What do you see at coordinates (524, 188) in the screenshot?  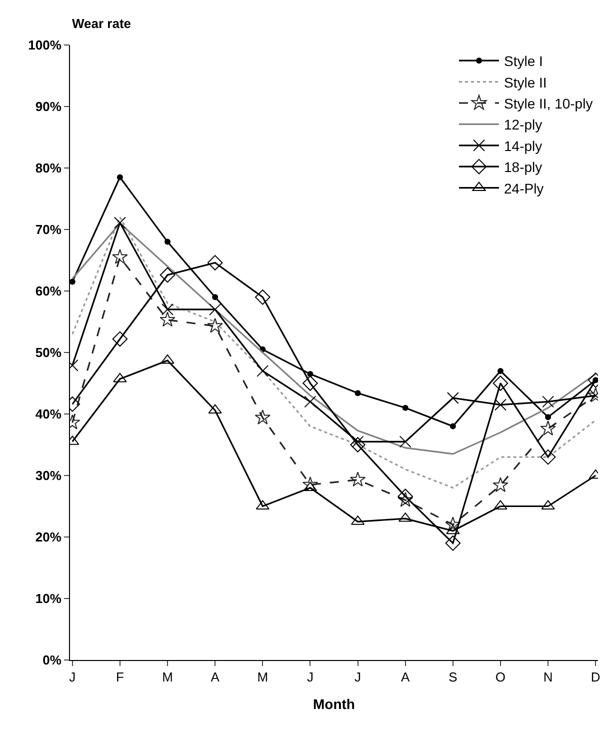 I see `legend-label: 24-Ply` at bounding box center [524, 188].